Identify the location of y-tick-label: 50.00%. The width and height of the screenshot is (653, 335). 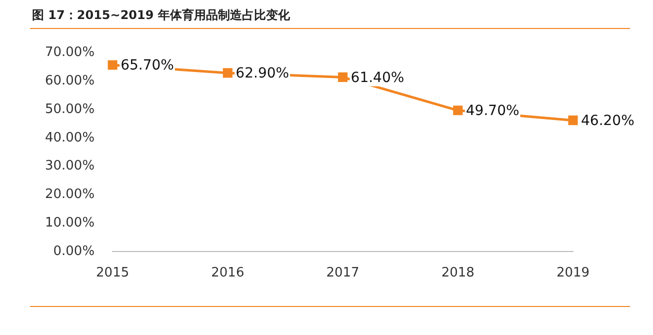
(69, 109).